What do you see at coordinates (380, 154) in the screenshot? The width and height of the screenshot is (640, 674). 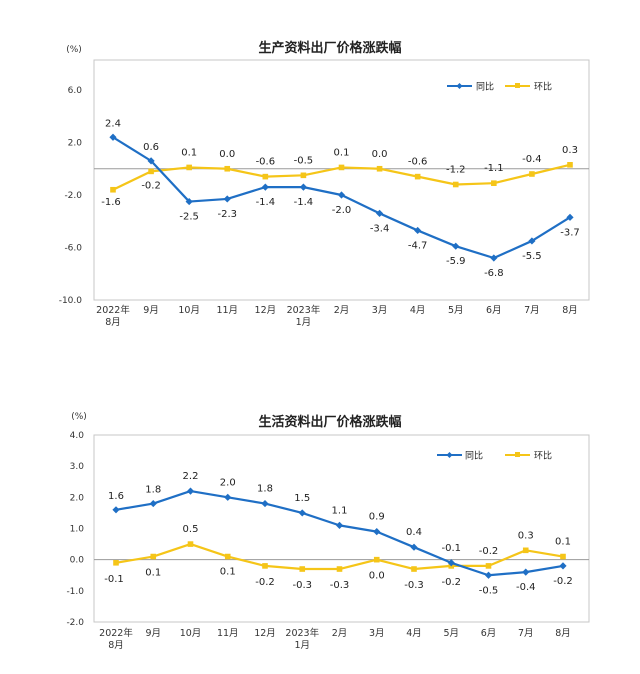 I see `data-label-mom: 0.0` at bounding box center [380, 154].